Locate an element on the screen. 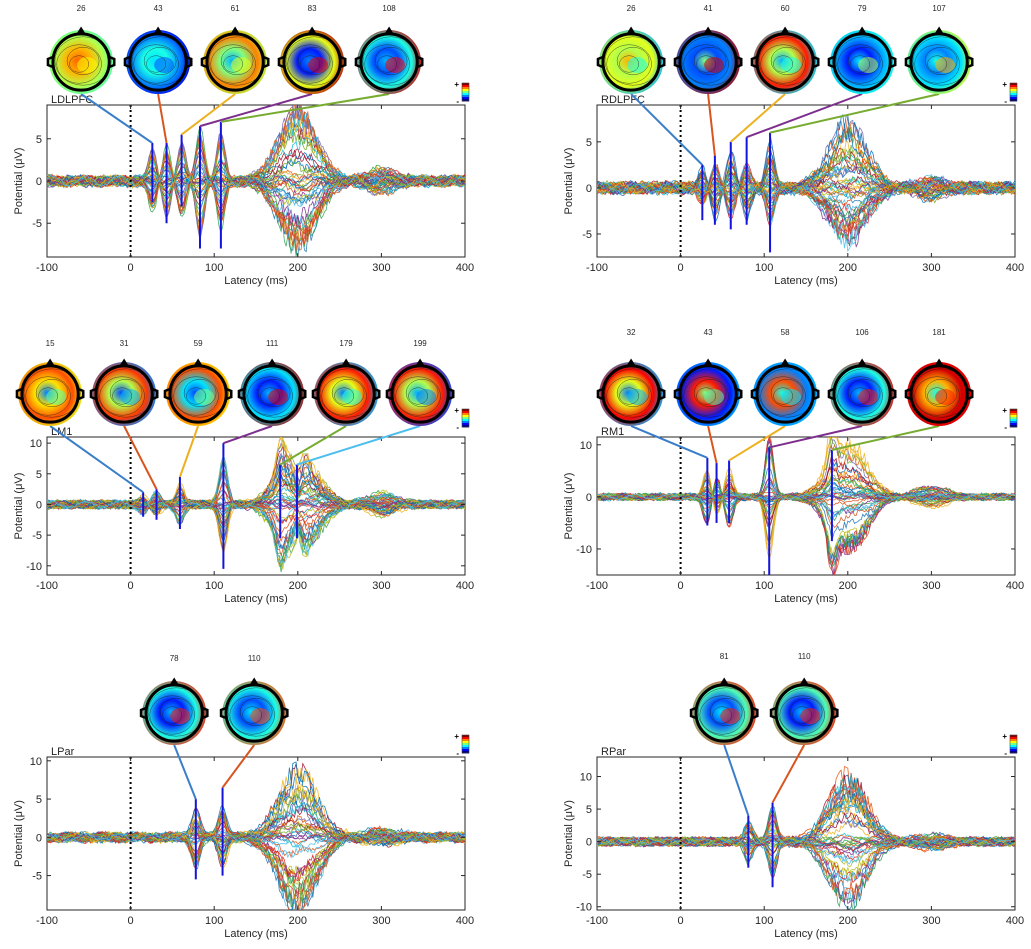  region-label: RM1 is located at coordinates (612, 432).